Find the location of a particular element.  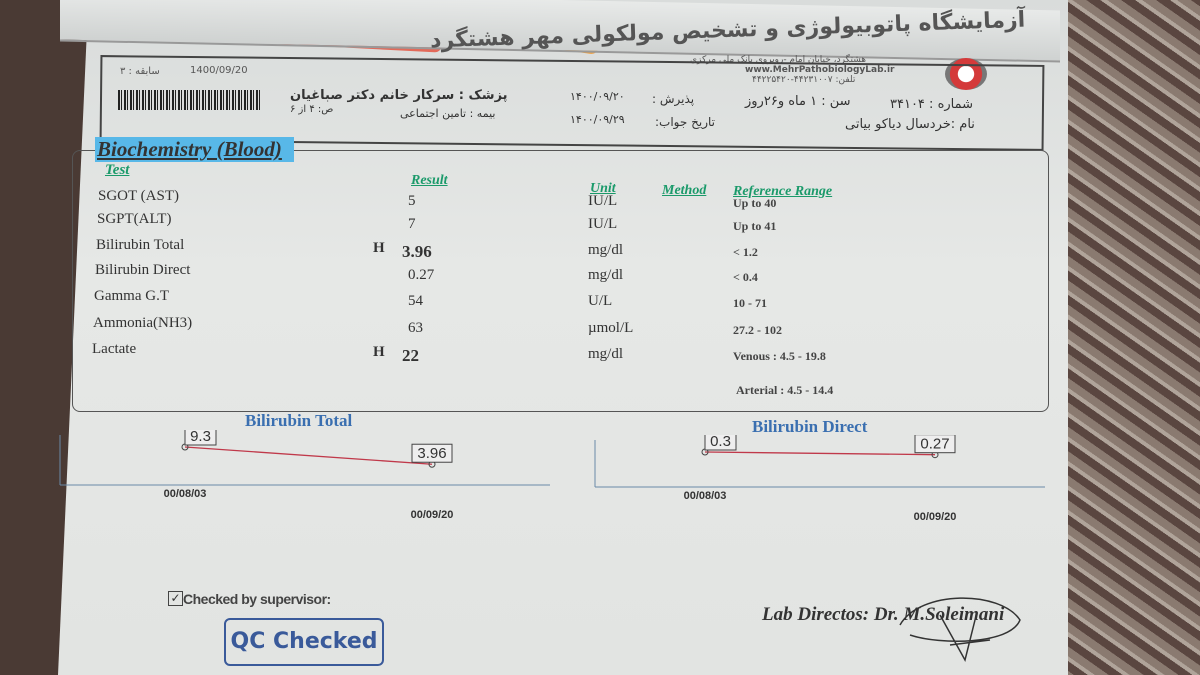

test-name: Ammonia(NH3) is located at coordinates (143, 323).